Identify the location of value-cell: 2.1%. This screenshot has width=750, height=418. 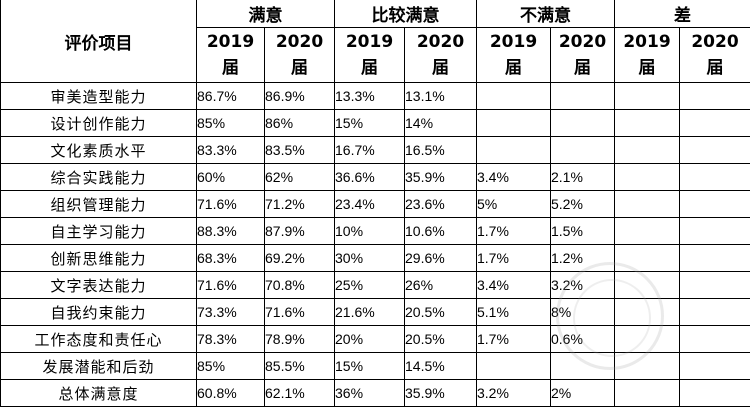
(582, 177).